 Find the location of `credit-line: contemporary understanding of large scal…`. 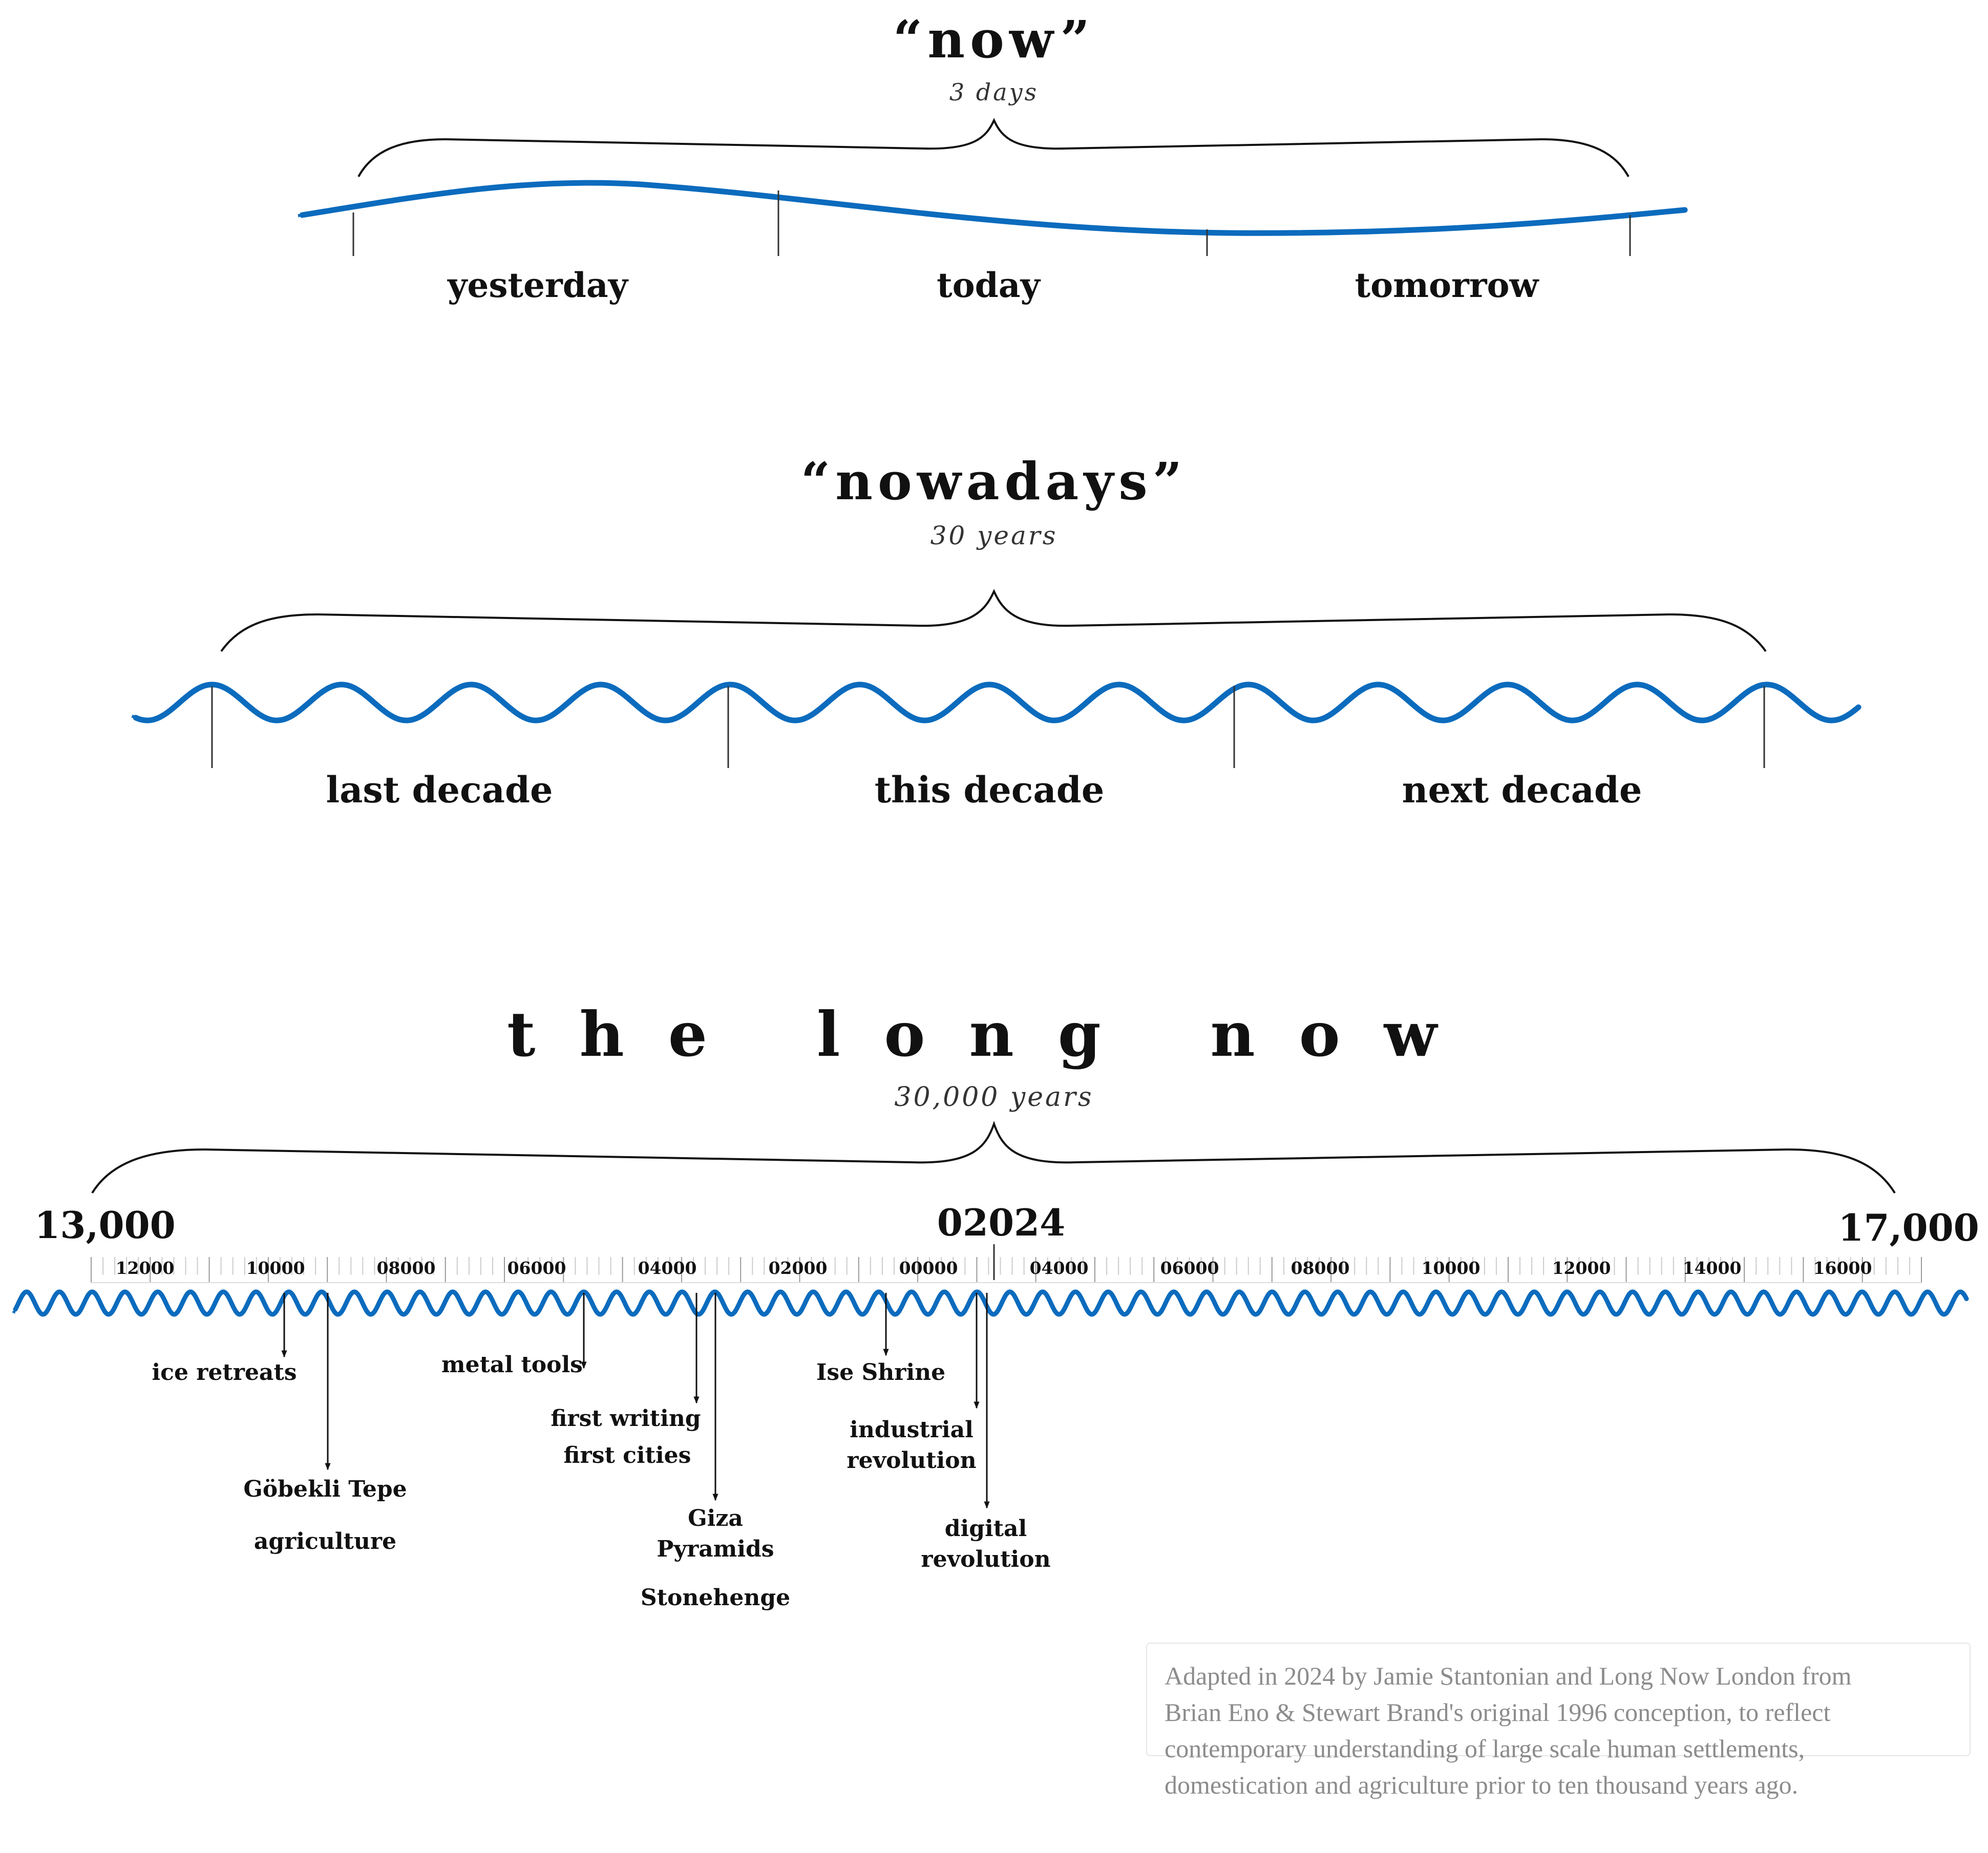

credit-line: contemporary understanding of large scal… is located at coordinates (1485, 1749).